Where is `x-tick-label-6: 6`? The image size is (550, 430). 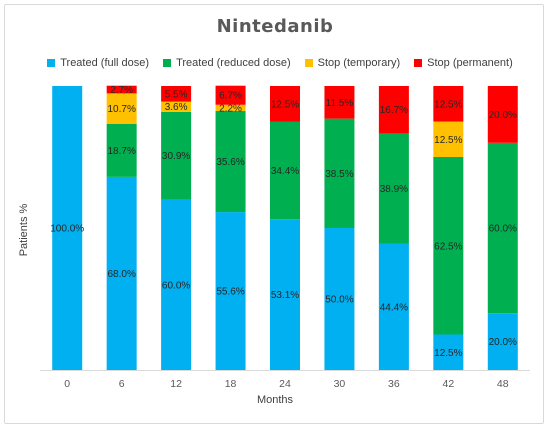
x-tick-label-6: 6 is located at coordinates (122, 384).